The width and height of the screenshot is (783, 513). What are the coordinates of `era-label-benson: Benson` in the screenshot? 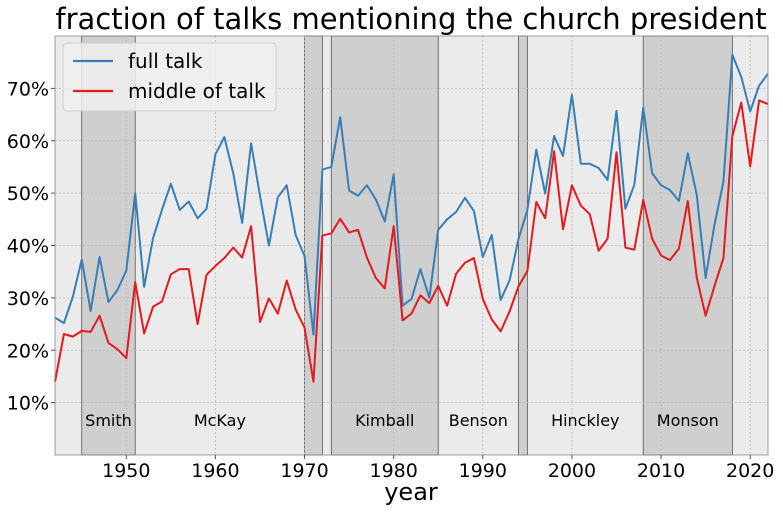 It's located at (478, 420).